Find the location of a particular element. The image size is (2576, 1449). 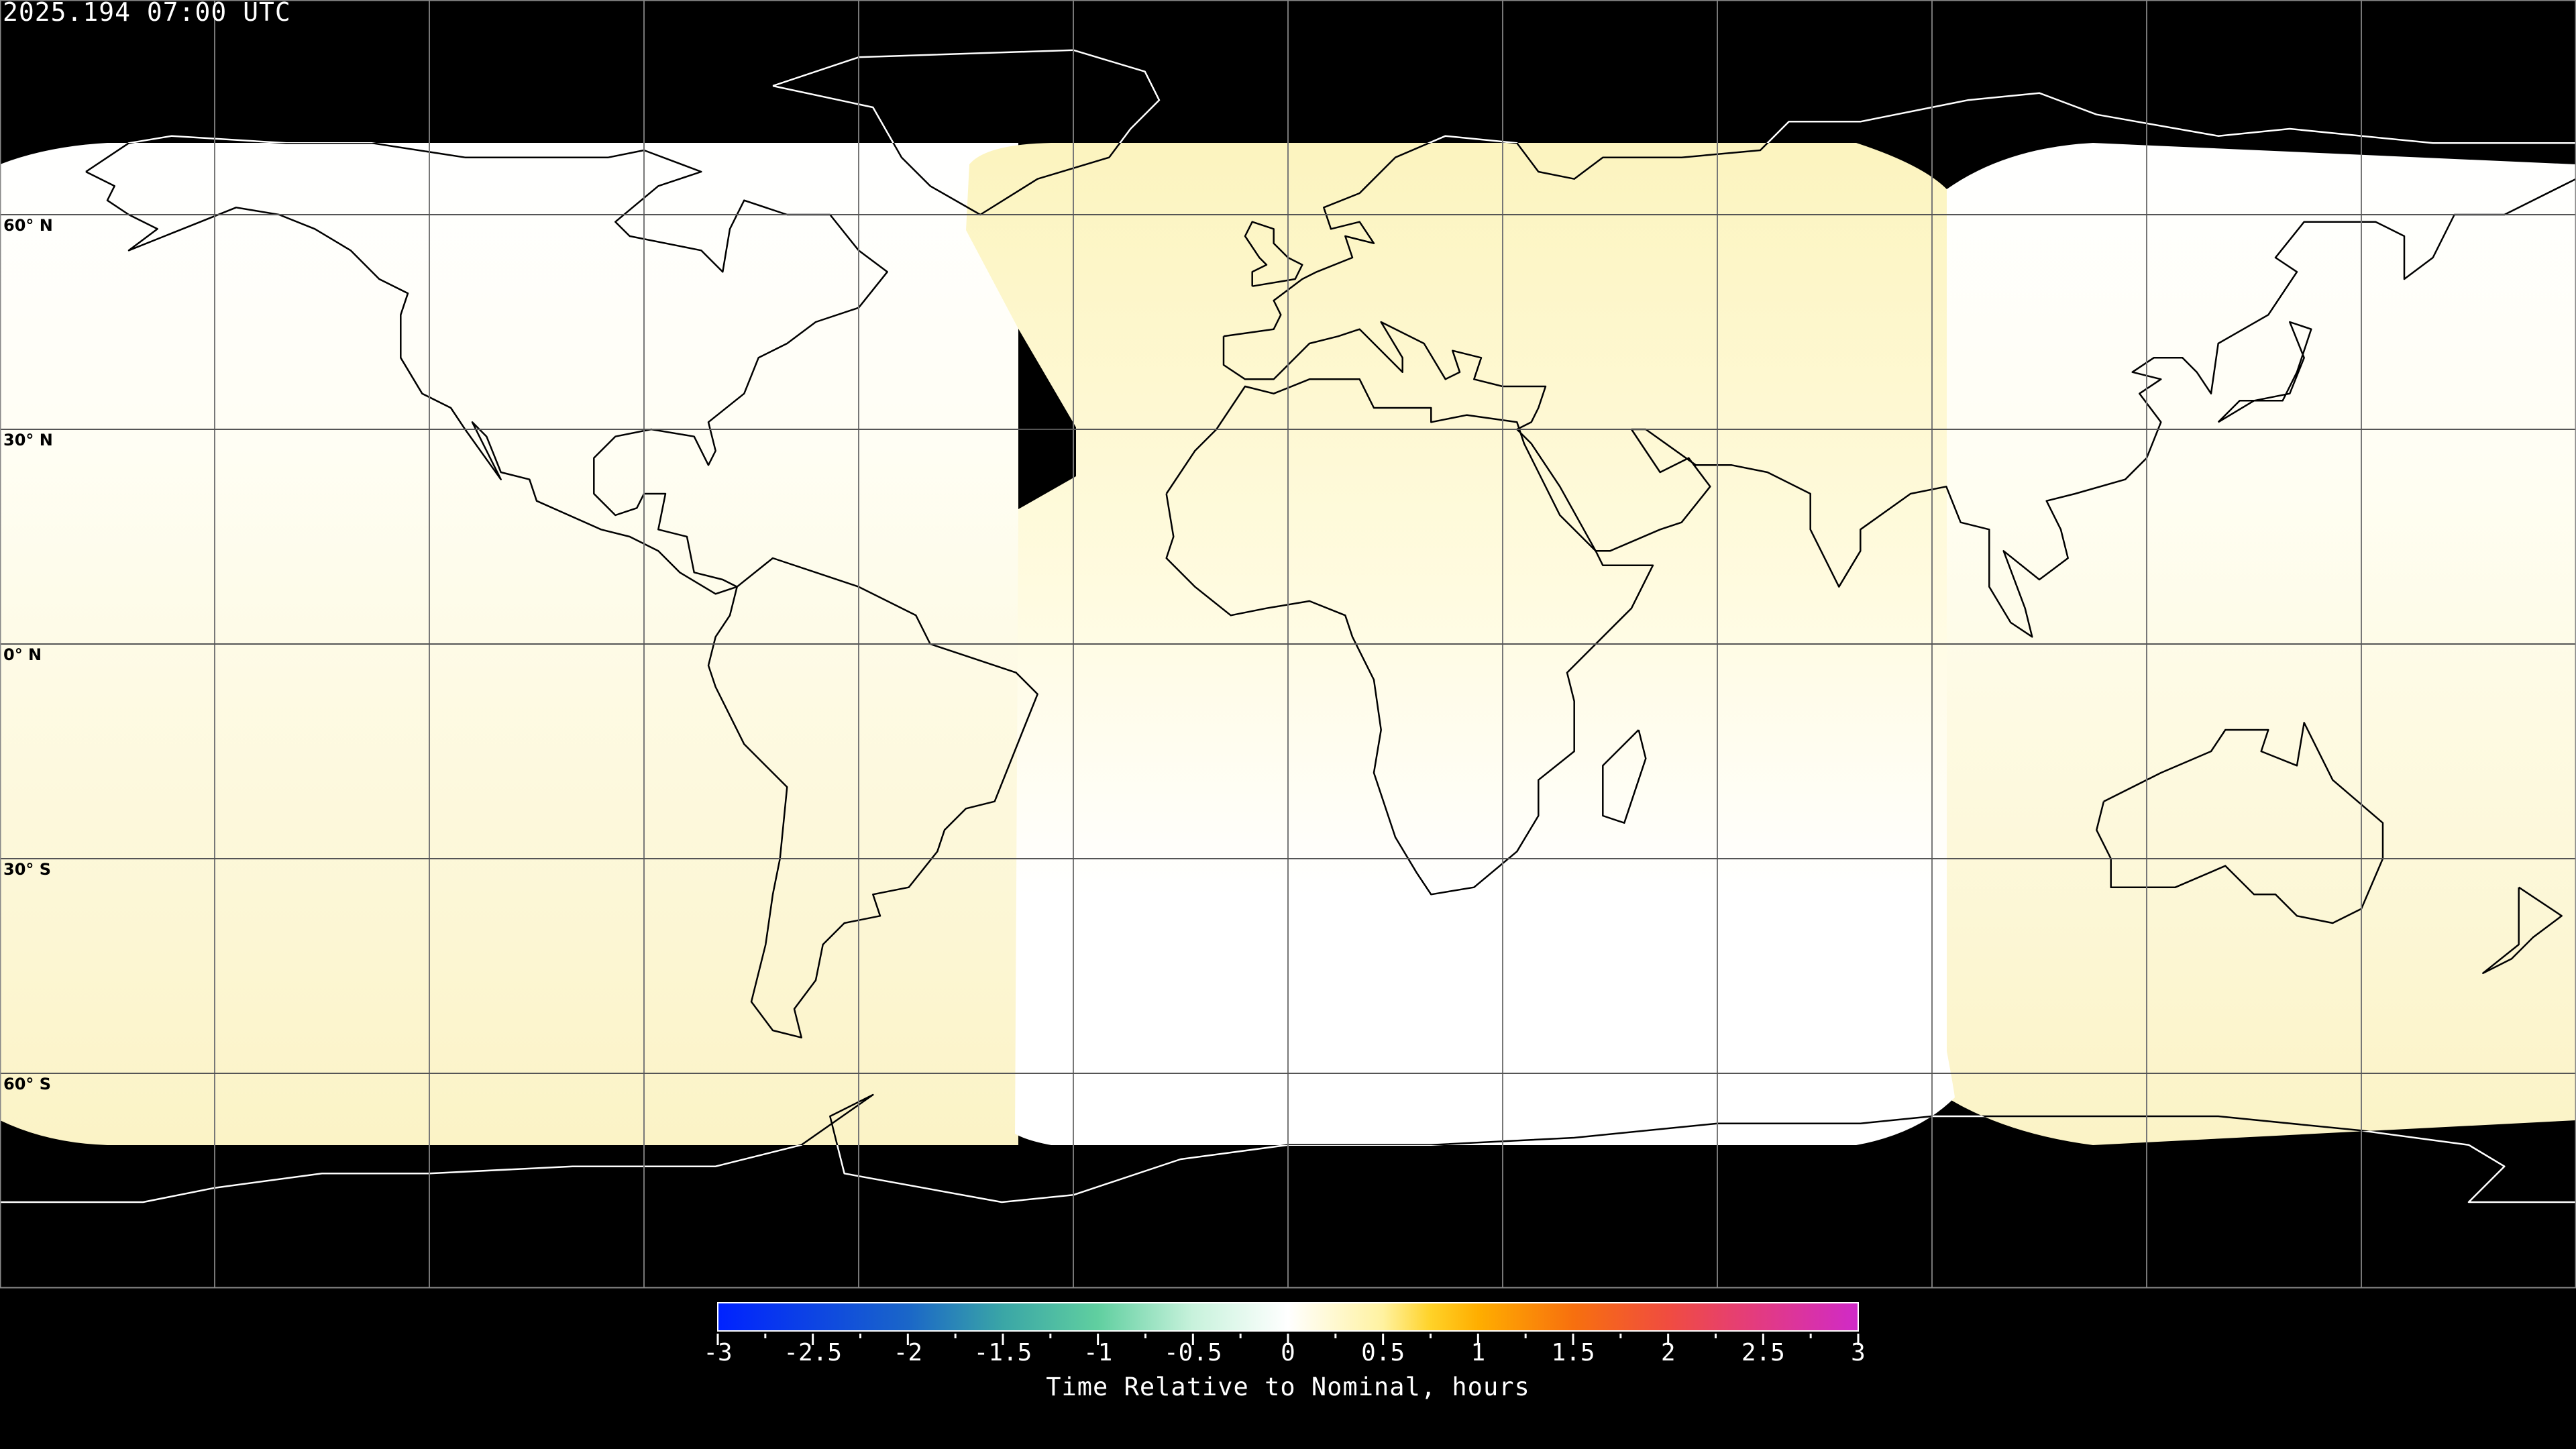

colorbar-tick-label: -2.5 is located at coordinates (813, 1352).